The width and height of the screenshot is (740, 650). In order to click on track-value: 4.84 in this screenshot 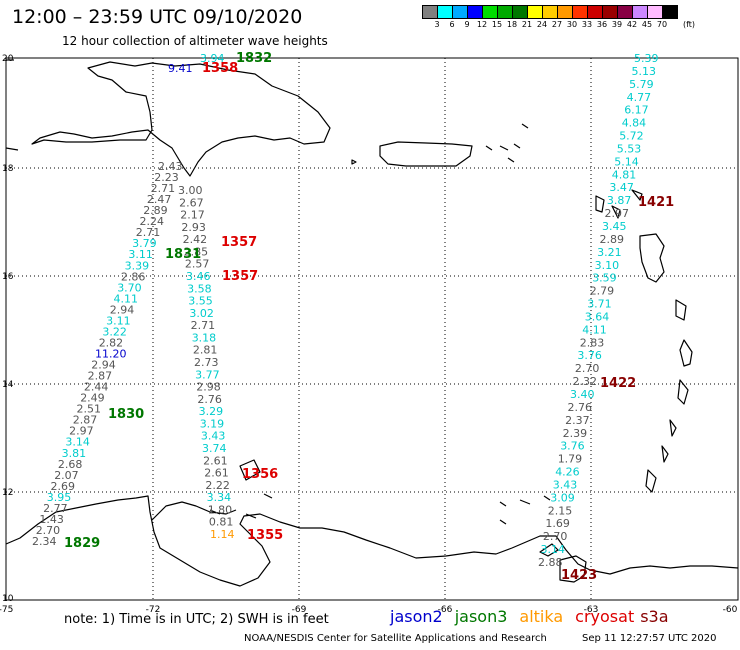, I will do `click(634, 123)`.